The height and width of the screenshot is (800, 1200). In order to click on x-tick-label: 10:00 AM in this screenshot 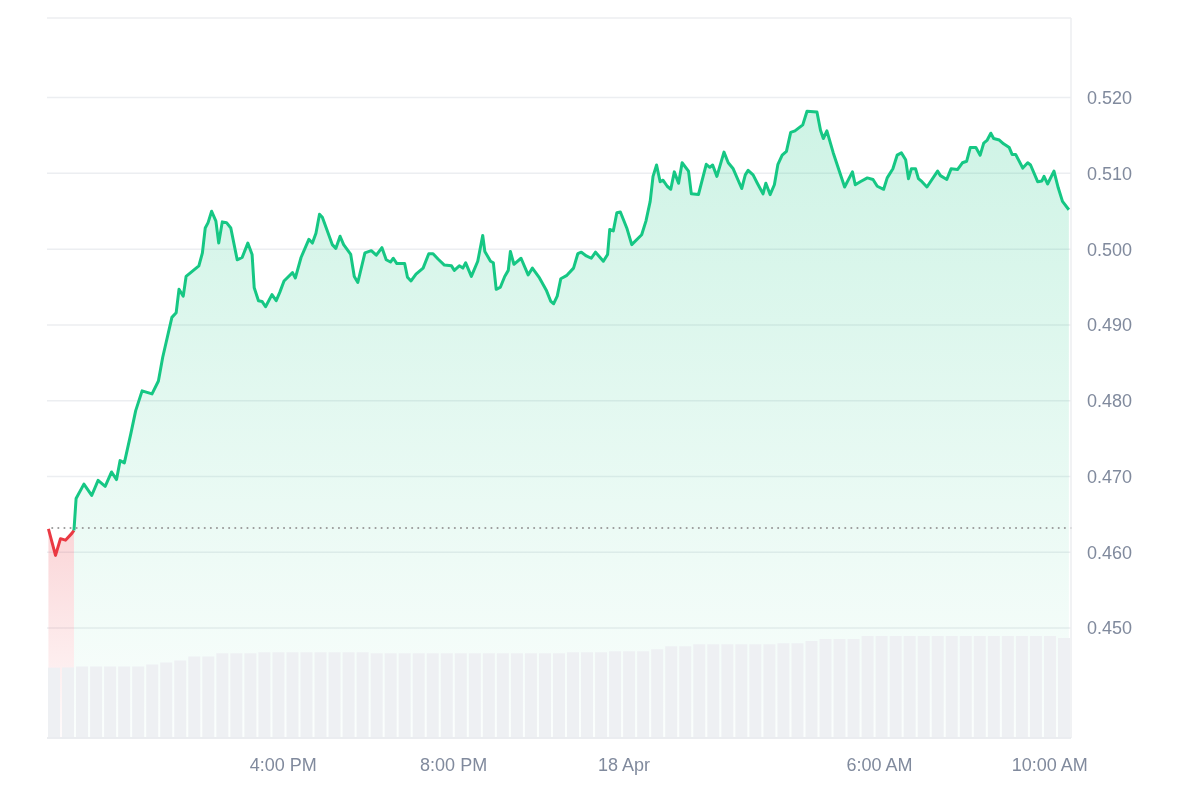, I will do `click(1049, 764)`.